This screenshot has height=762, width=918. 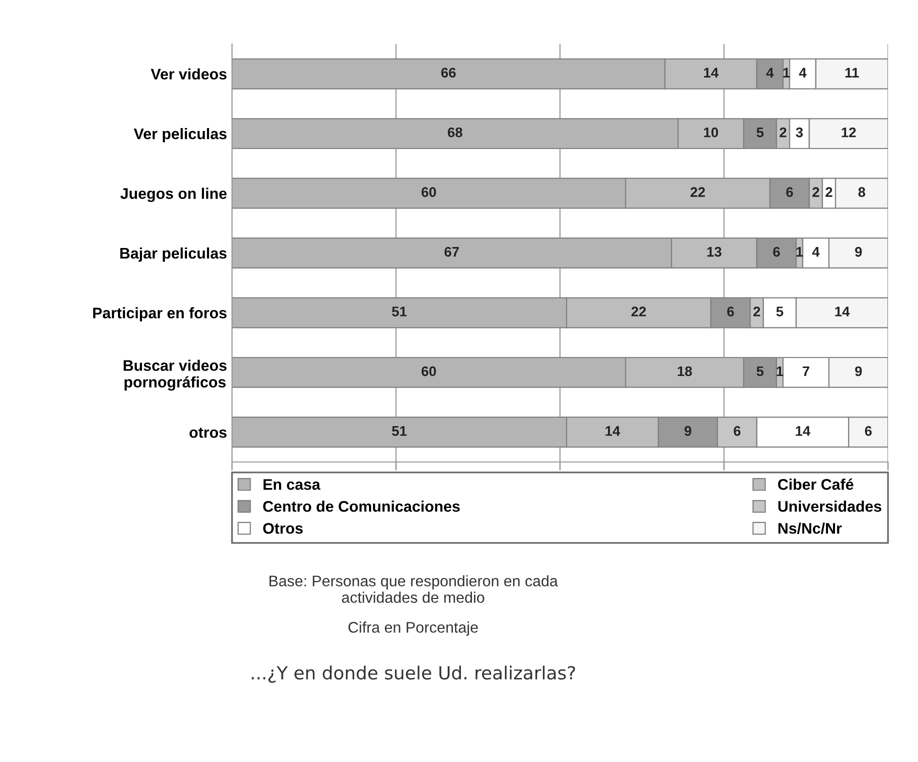 I want to click on legend-label: Ns/Nc/Nr, so click(x=810, y=528).